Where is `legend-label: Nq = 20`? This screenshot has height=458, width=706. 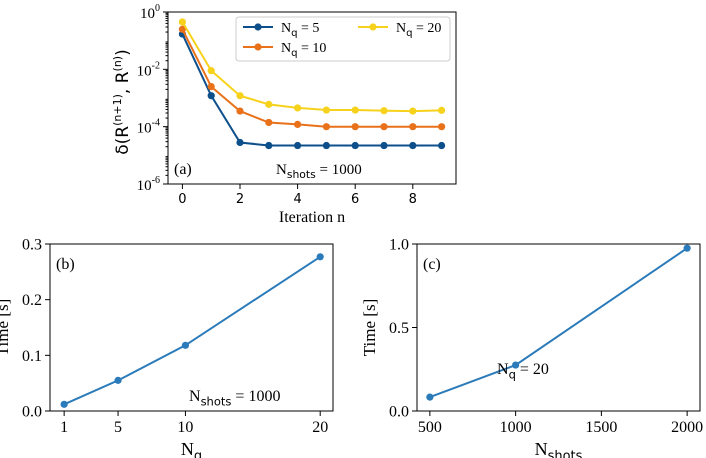 legend-label: Nq = 20 is located at coordinates (418, 30).